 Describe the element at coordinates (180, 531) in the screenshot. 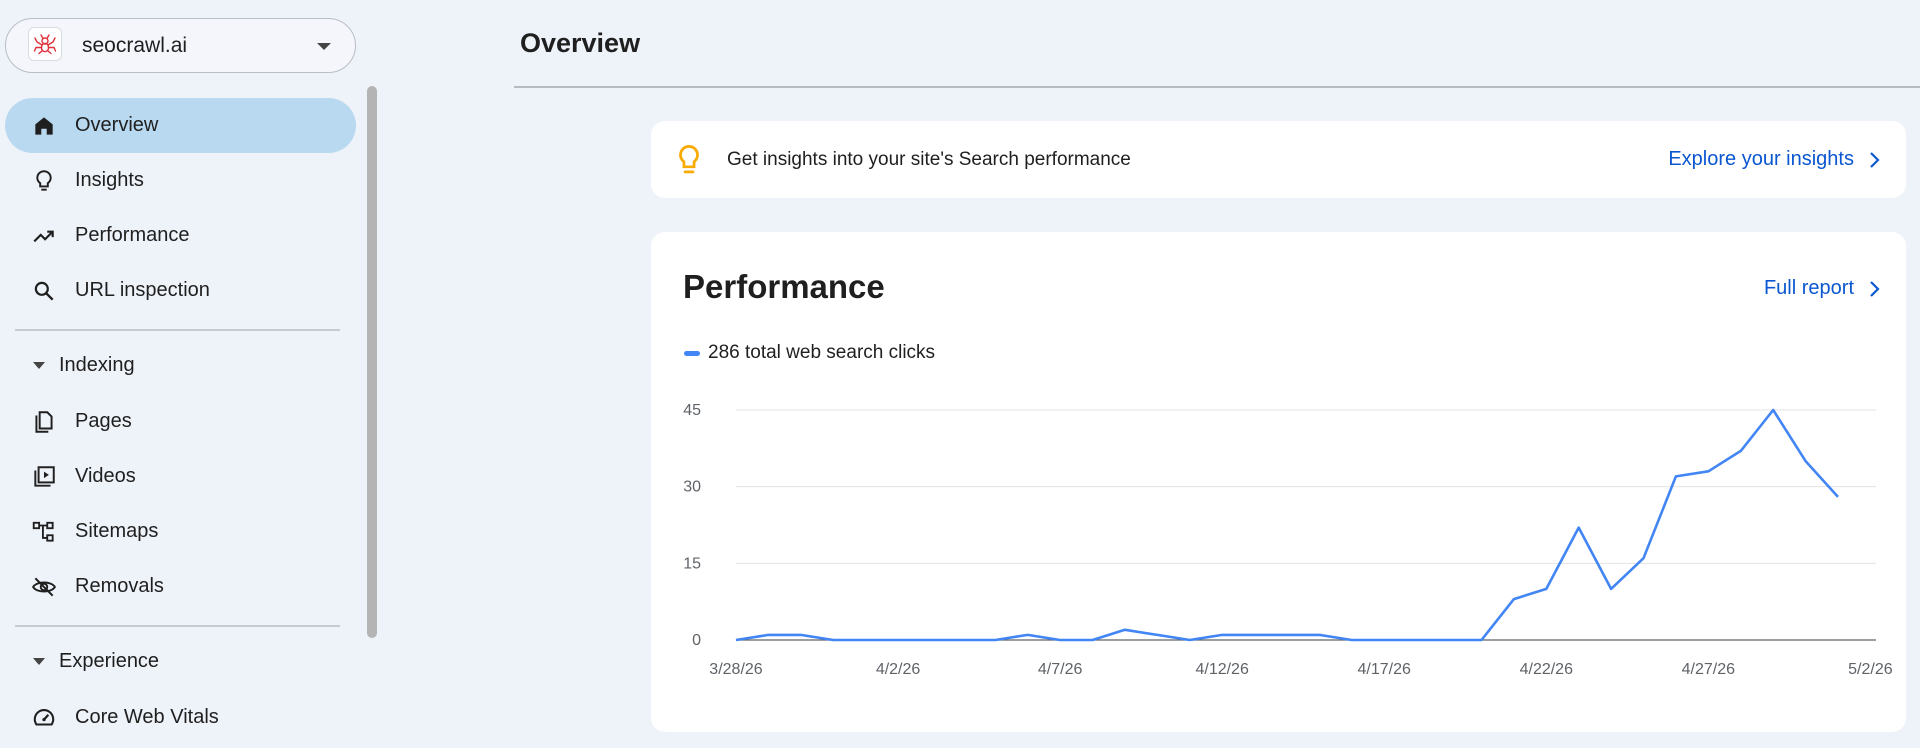

I see `sidebar-item-sitemaps: Sitemaps` at that location.